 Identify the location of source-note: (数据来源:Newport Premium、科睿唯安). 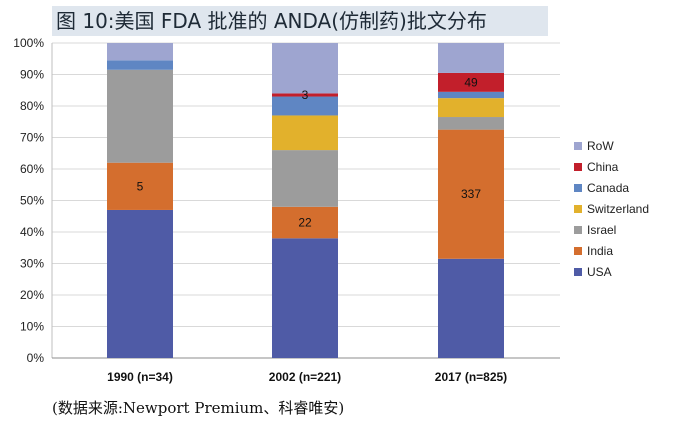
(198, 408).